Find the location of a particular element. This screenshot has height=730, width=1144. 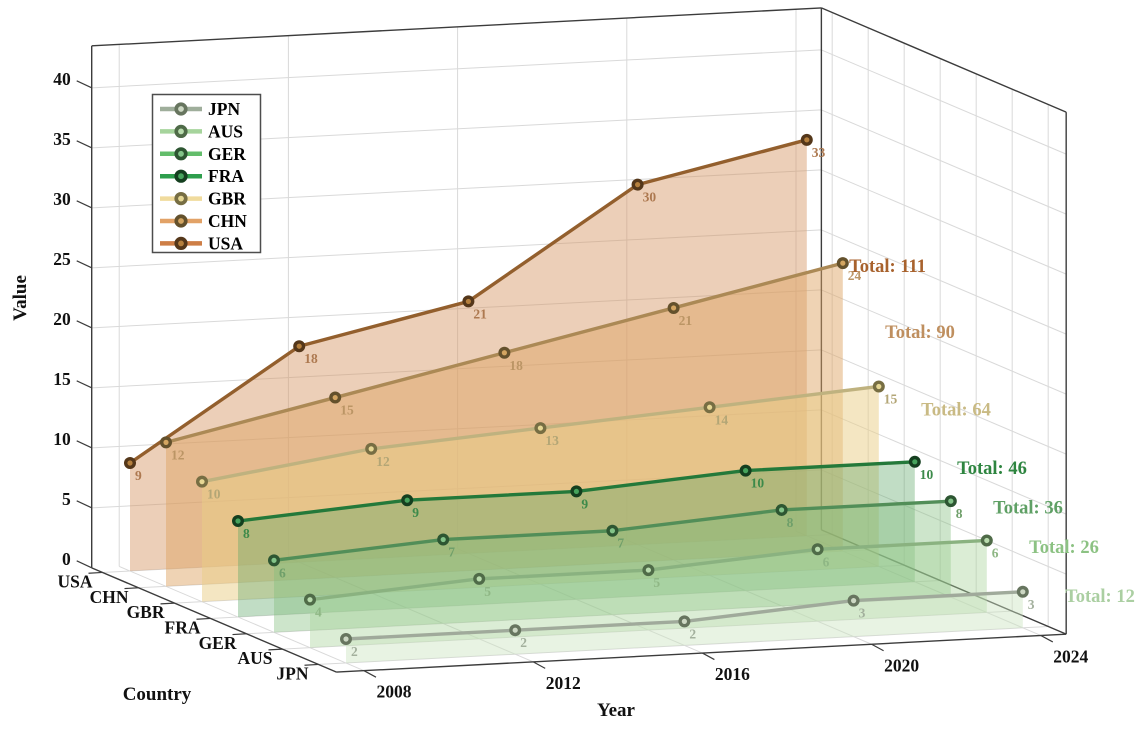

value-label-FRA: 8 is located at coordinates (246, 533).